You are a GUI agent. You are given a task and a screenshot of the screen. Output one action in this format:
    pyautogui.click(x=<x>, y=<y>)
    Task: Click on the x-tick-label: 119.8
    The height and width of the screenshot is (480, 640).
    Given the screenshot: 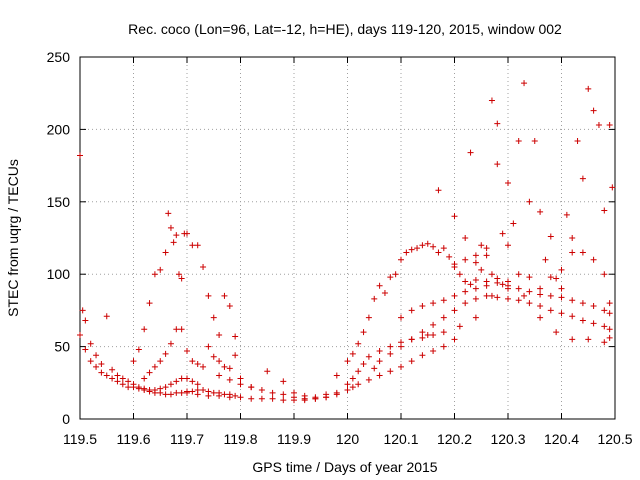 What is the action you would take?
    pyautogui.click(x=241, y=439)
    